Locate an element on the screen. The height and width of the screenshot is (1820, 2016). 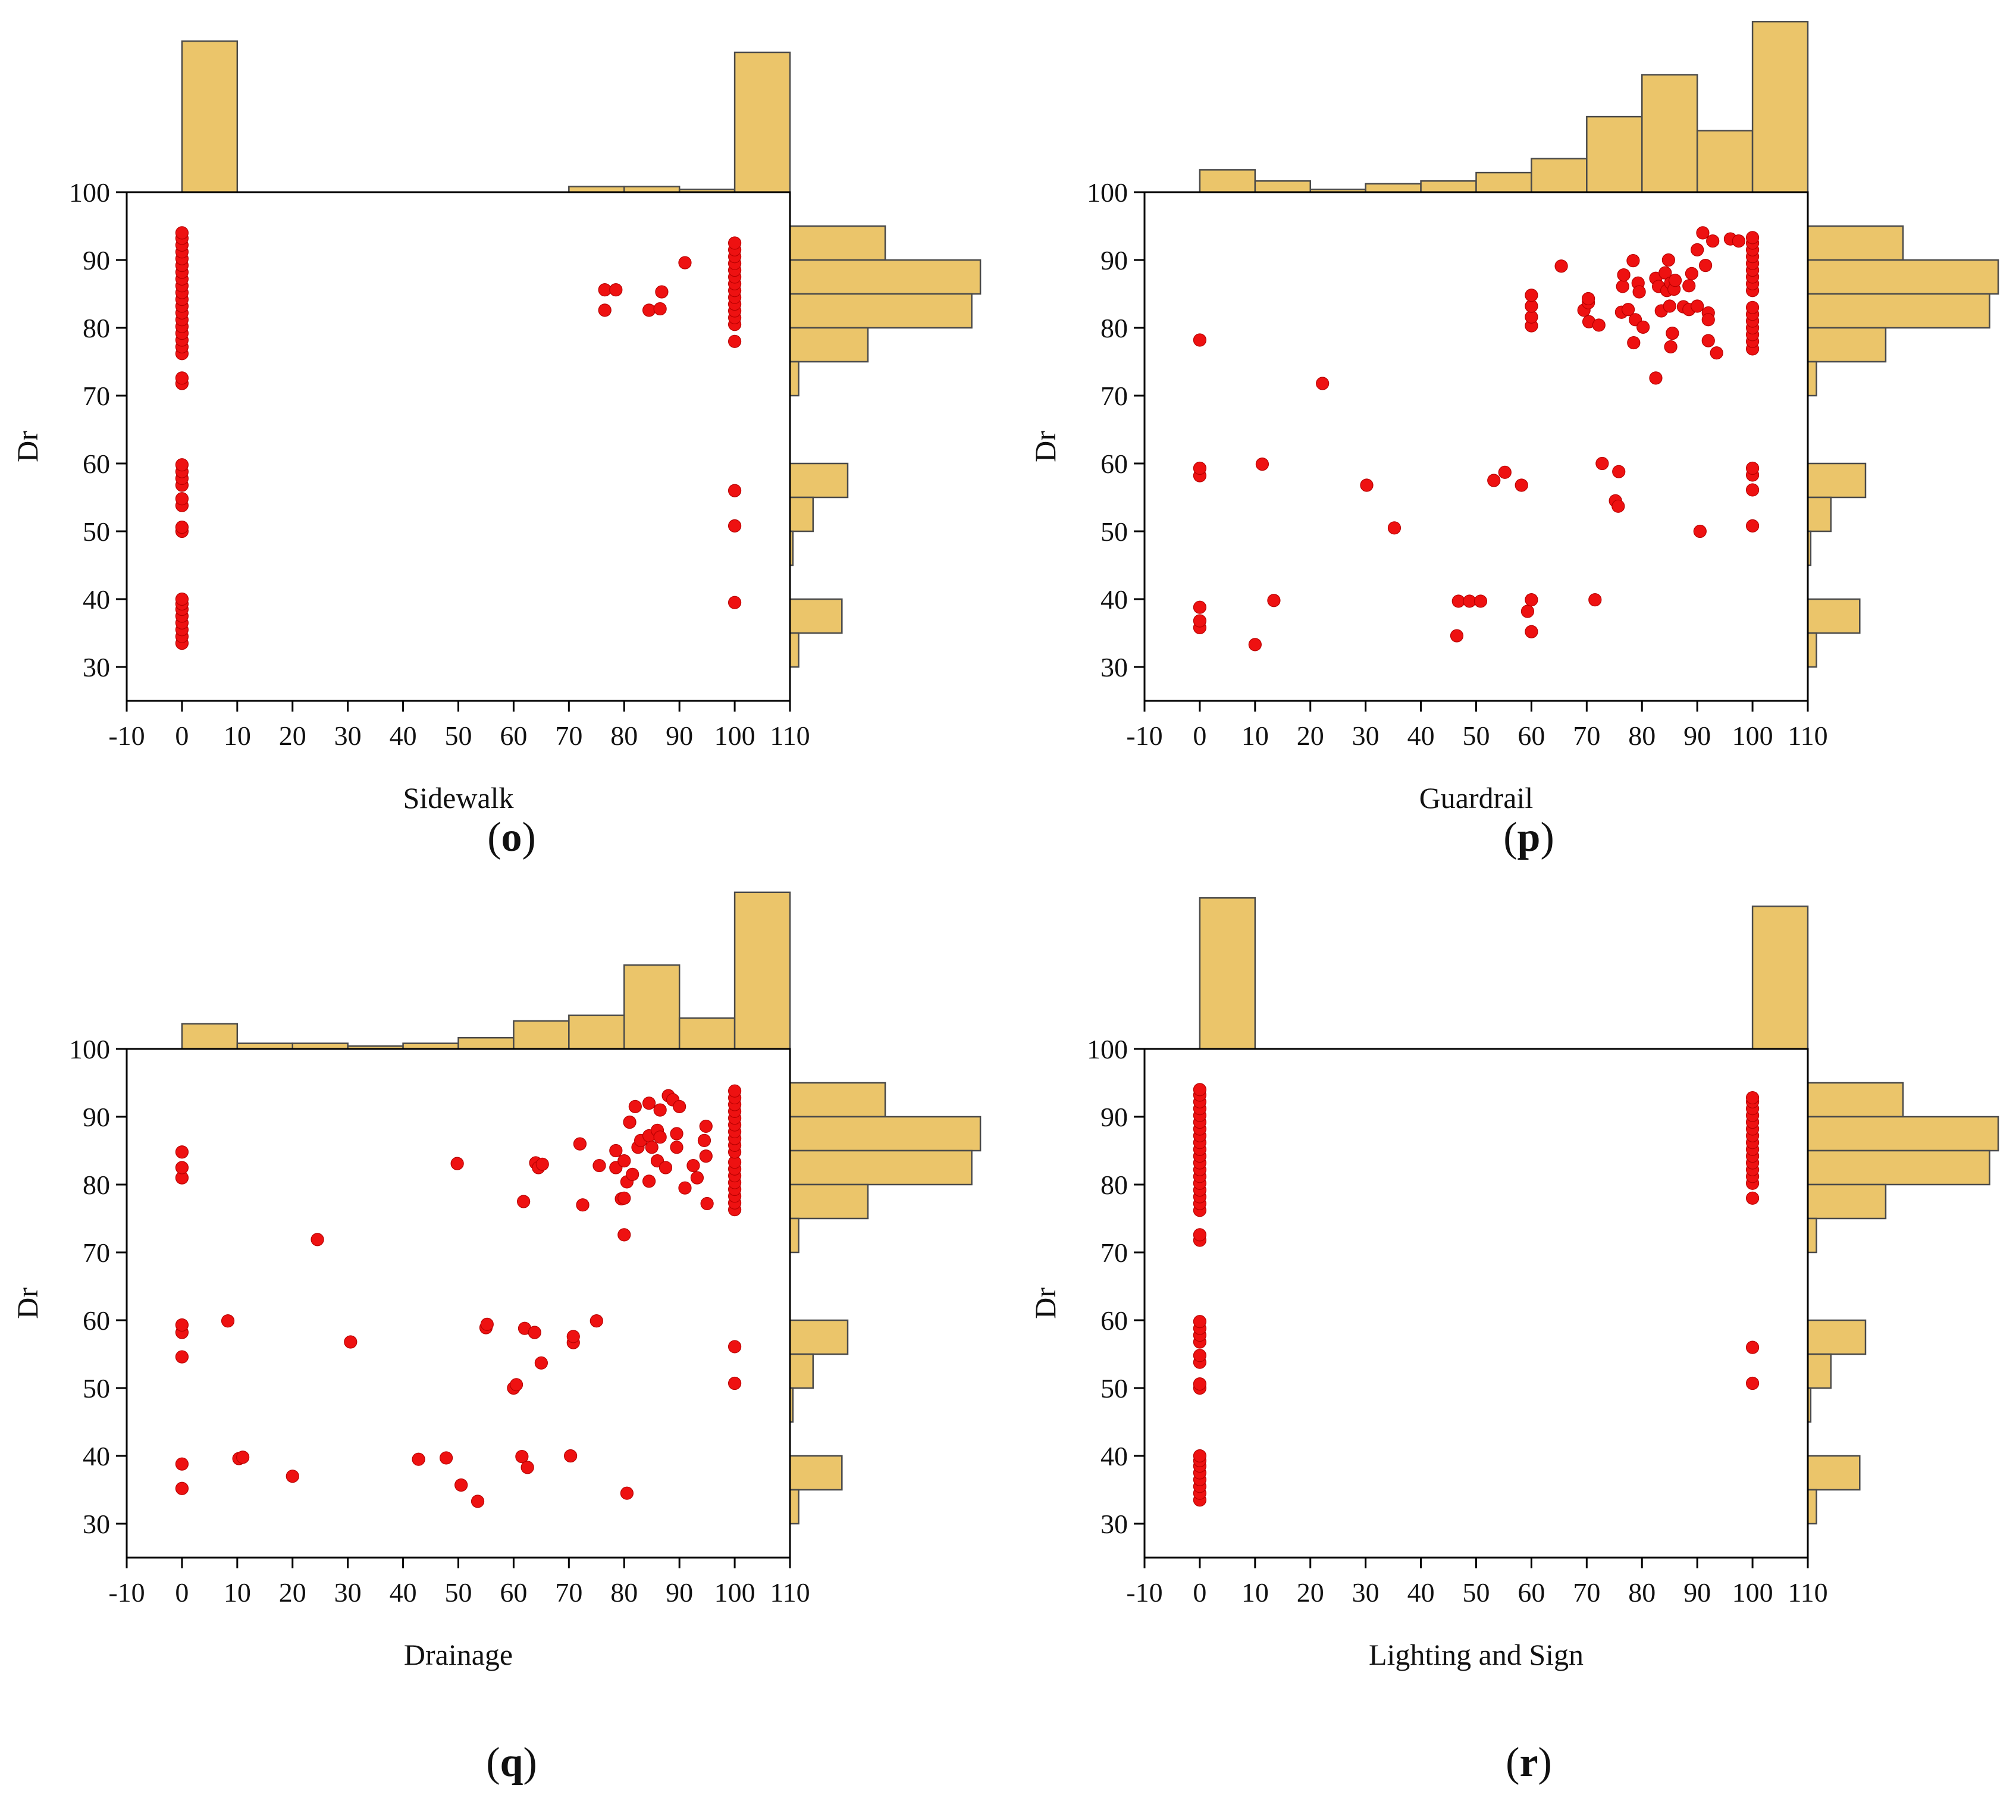
x-axis-title: Drainage is located at coordinates (458, 1654).